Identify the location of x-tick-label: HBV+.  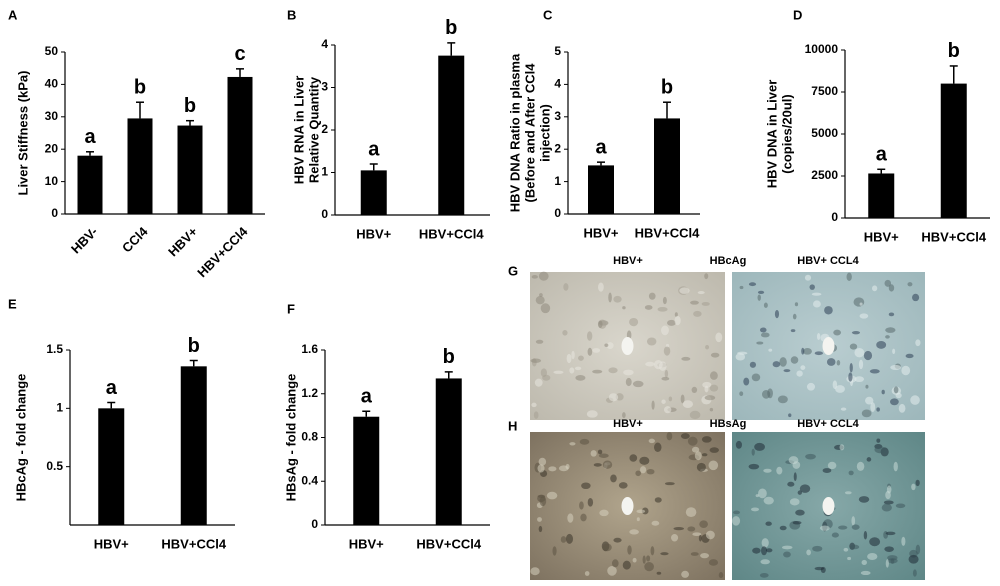
(600, 232).